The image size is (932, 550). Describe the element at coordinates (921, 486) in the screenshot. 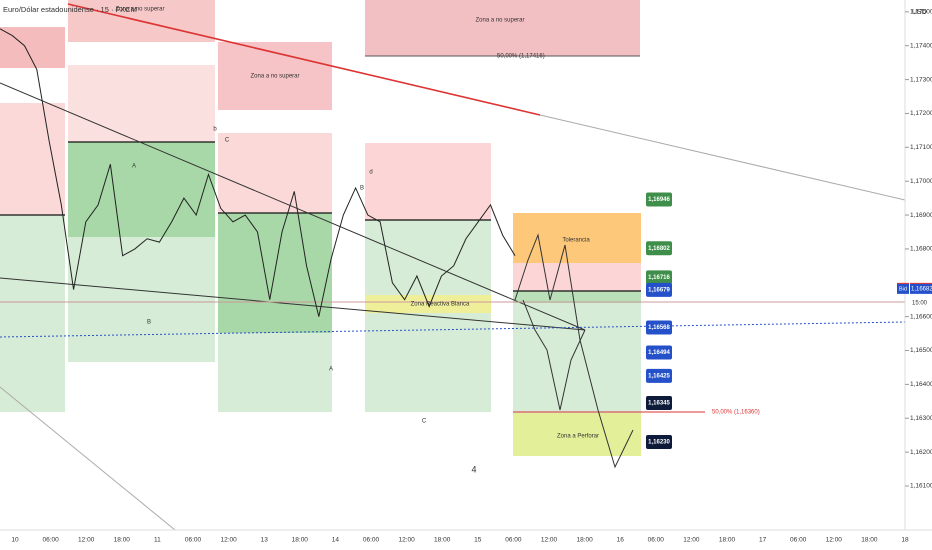

I see `y-tick-label: 1,16100` at that location.